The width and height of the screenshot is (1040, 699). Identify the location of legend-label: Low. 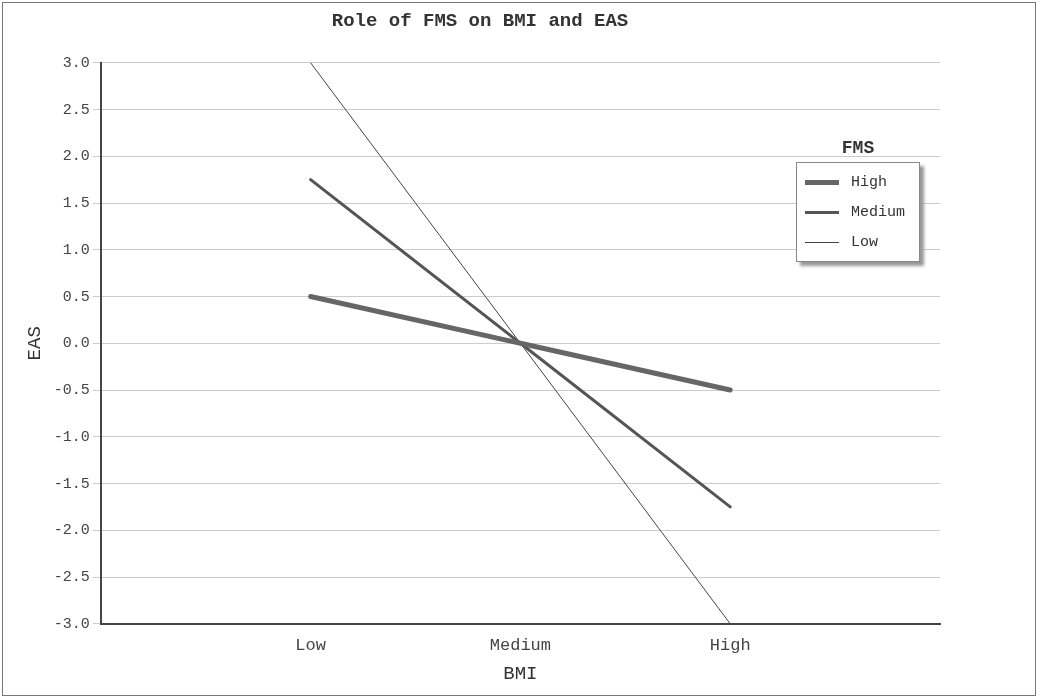
(864, 242).